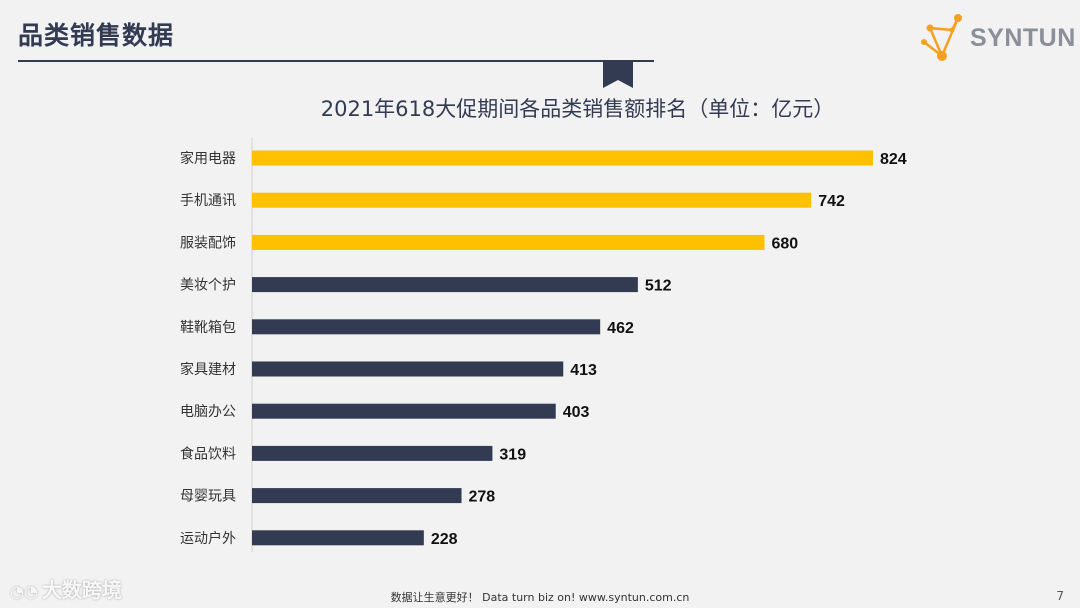 The height and width of the screenshot is (608, 1080). What do you see at coordinates (831, 201) in the screenshot?
I see `value-label: 742` at bounding box center [831, 201].